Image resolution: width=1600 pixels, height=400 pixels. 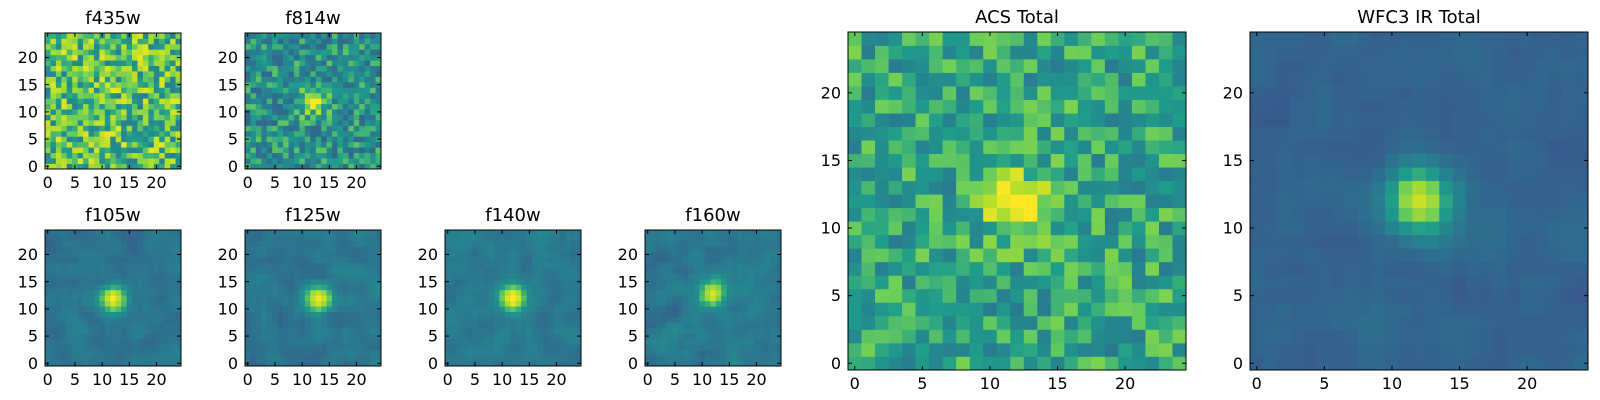 What do you see at coordinates (248, 379) in the screenshot?
I see `x-tick-label: 0` at bounding box center [248, 379].